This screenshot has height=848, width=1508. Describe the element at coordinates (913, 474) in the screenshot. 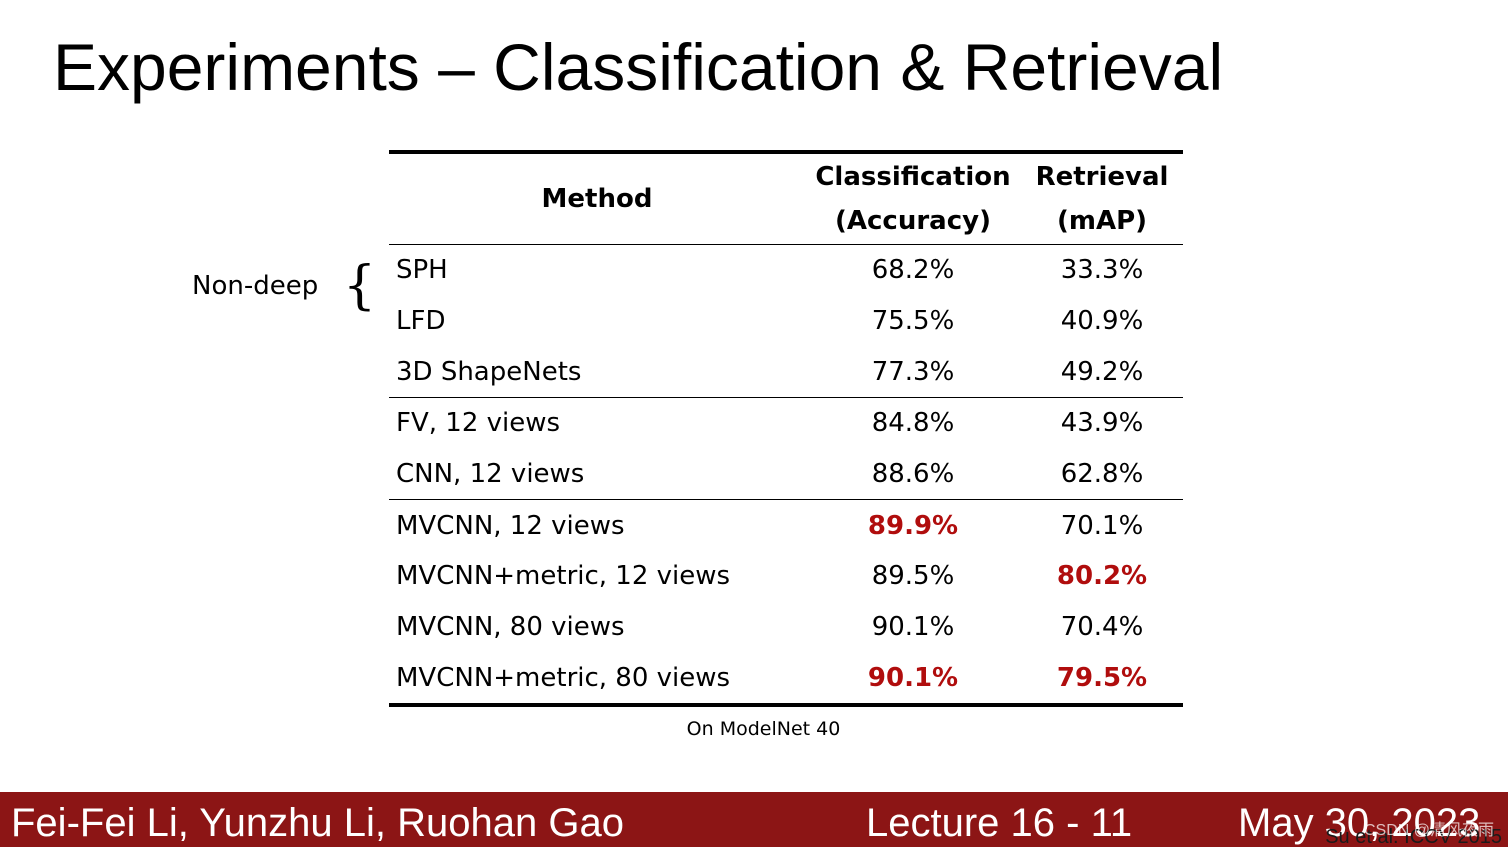

I see `classification-cell: 88.6%` at that location.